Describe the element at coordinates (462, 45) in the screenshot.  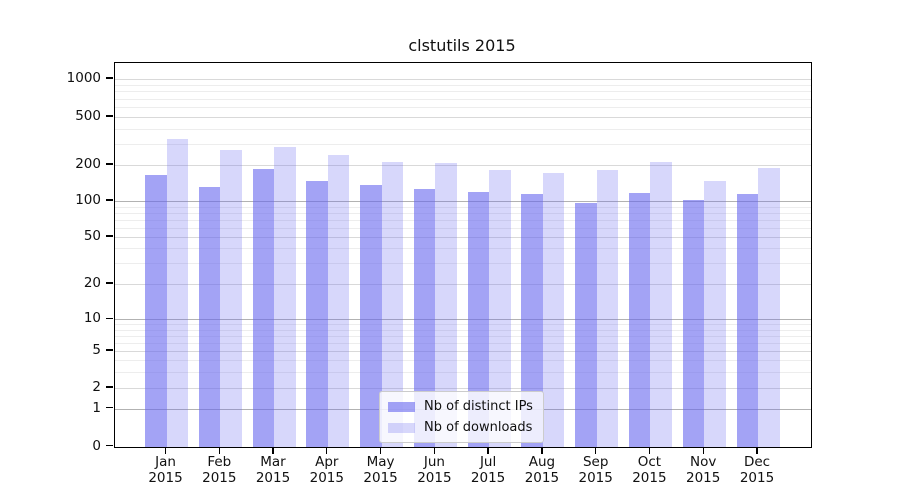
I see `chart-title: clstutils 2015` at that location.